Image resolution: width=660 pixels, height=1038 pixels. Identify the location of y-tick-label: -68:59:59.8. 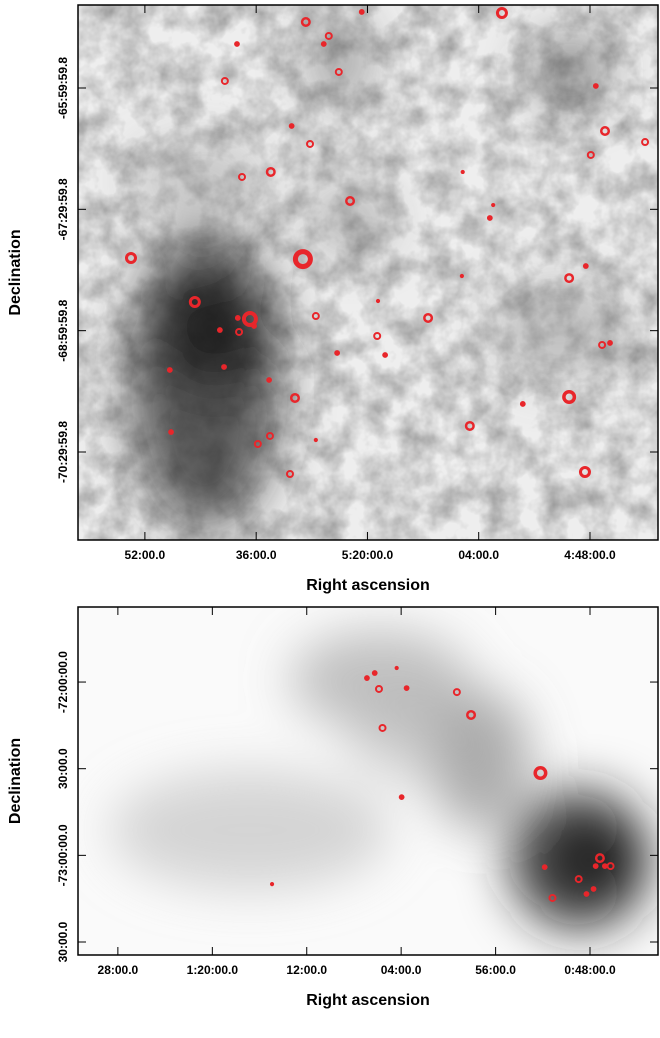
(63, 330).